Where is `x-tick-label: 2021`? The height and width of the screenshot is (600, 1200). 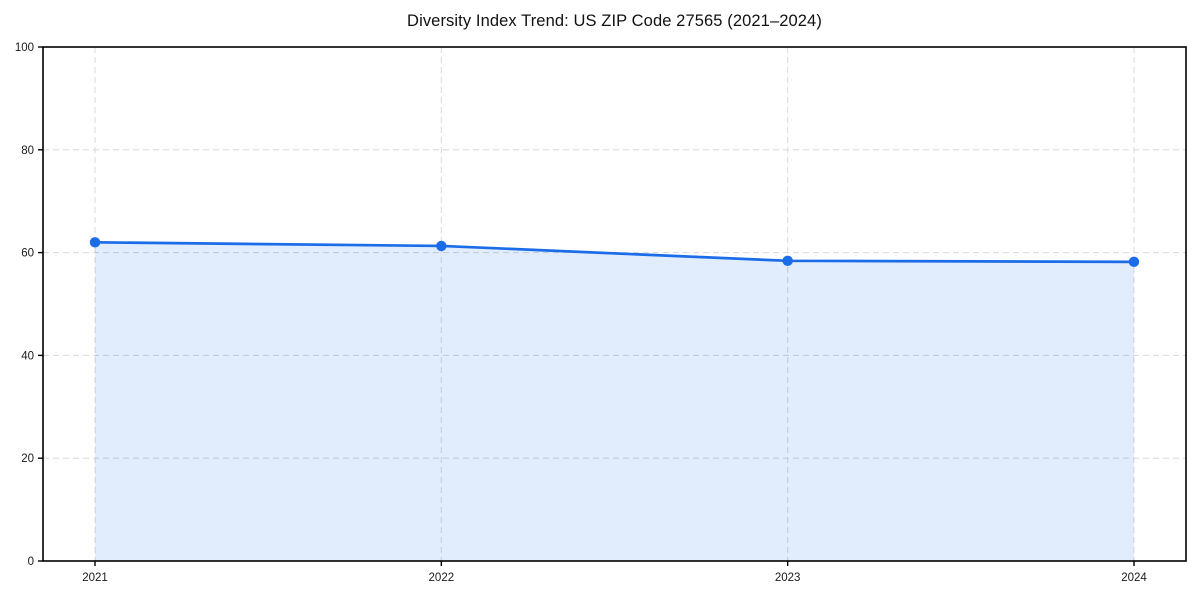
x-tick-label: 2021 is located at coordinates (95, 578).